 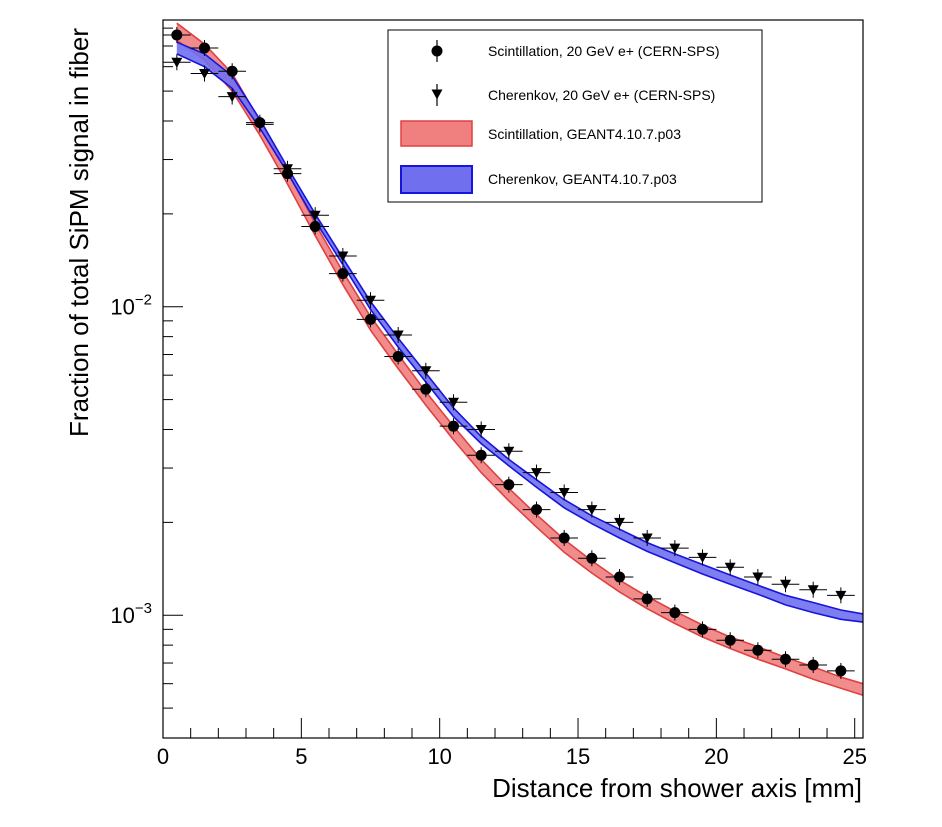 What do you see at coordinates (603, 51) in the screenshot?
I see `legend-entry-0: Scintillation, 20 GeV e+ (CERN-SPS)` at bounding box center [603, 51].